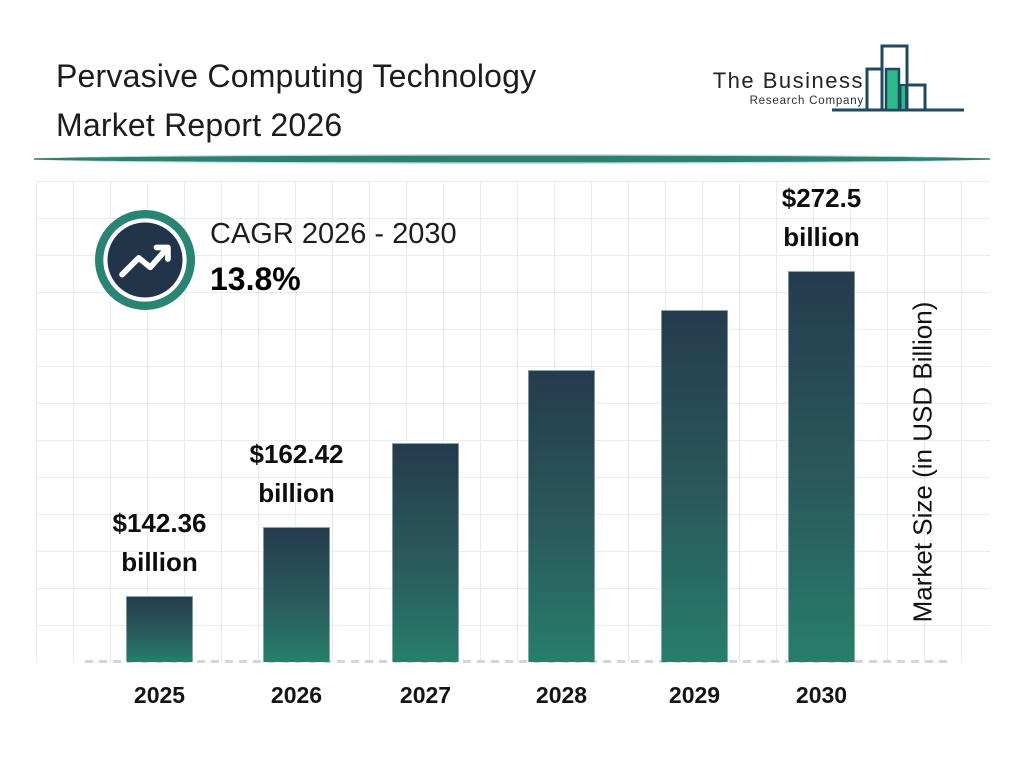 This screenshot has height=768, width=1024. What do you see at coordinates (159, 542) in the screenshot?
I see `bar-value-label-2025: $142.36 billion` at bounding box center [159, 542].